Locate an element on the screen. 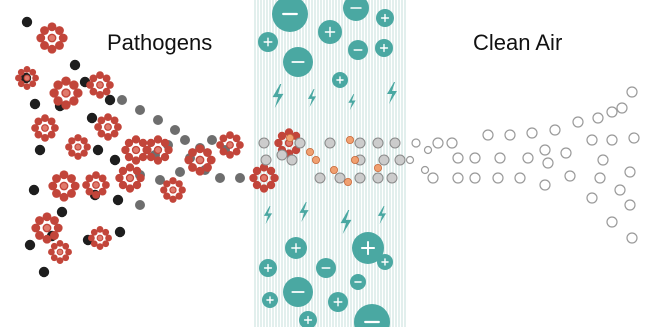 This screenshot has width=652, height=327. ion-circle is located at coordinates (290, 16).